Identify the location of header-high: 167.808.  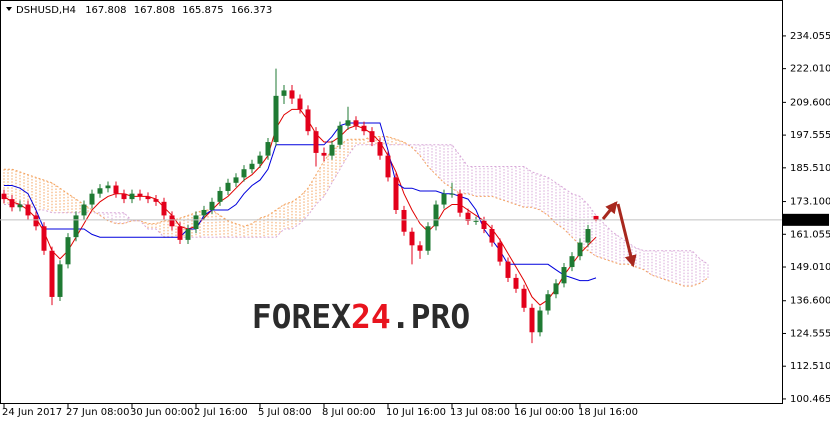
(154, 10).